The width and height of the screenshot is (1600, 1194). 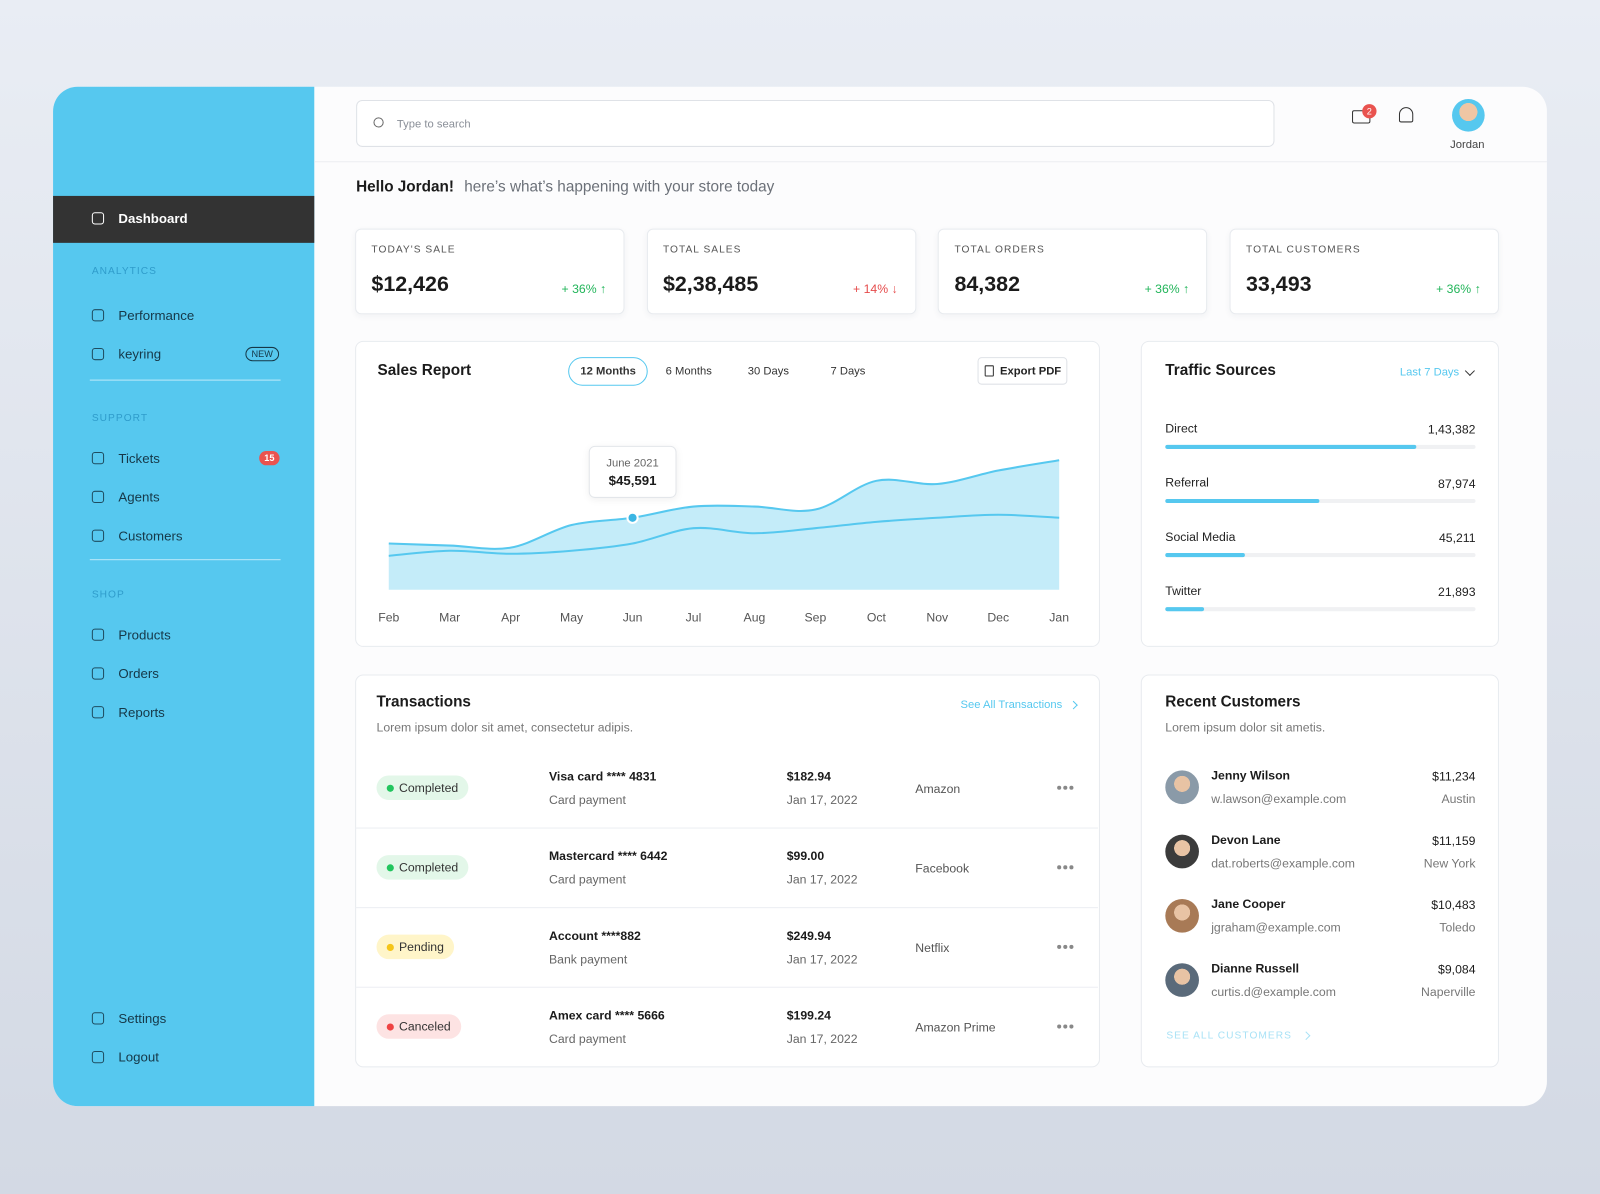 What do you see at coordinates (415, 947) in the screenshot?
I see `status-pill: Pending` at bounding box center [415, 947].